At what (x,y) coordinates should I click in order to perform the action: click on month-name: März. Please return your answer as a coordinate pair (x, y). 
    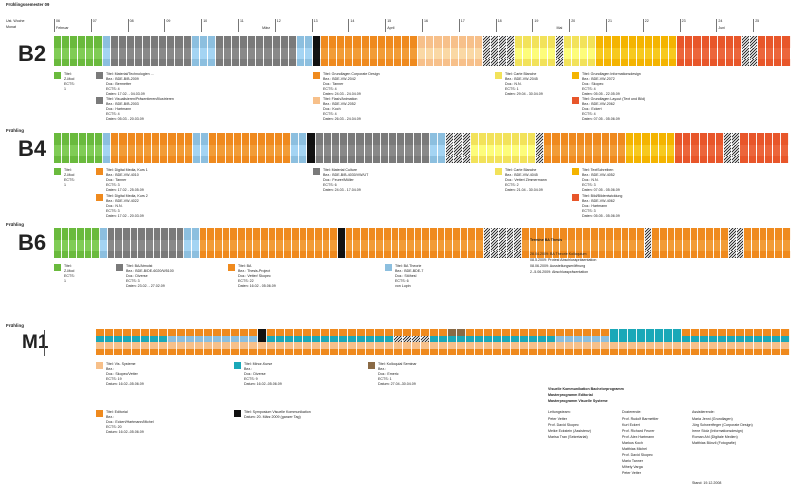
    Looking at the image, I should click on (266, 28).